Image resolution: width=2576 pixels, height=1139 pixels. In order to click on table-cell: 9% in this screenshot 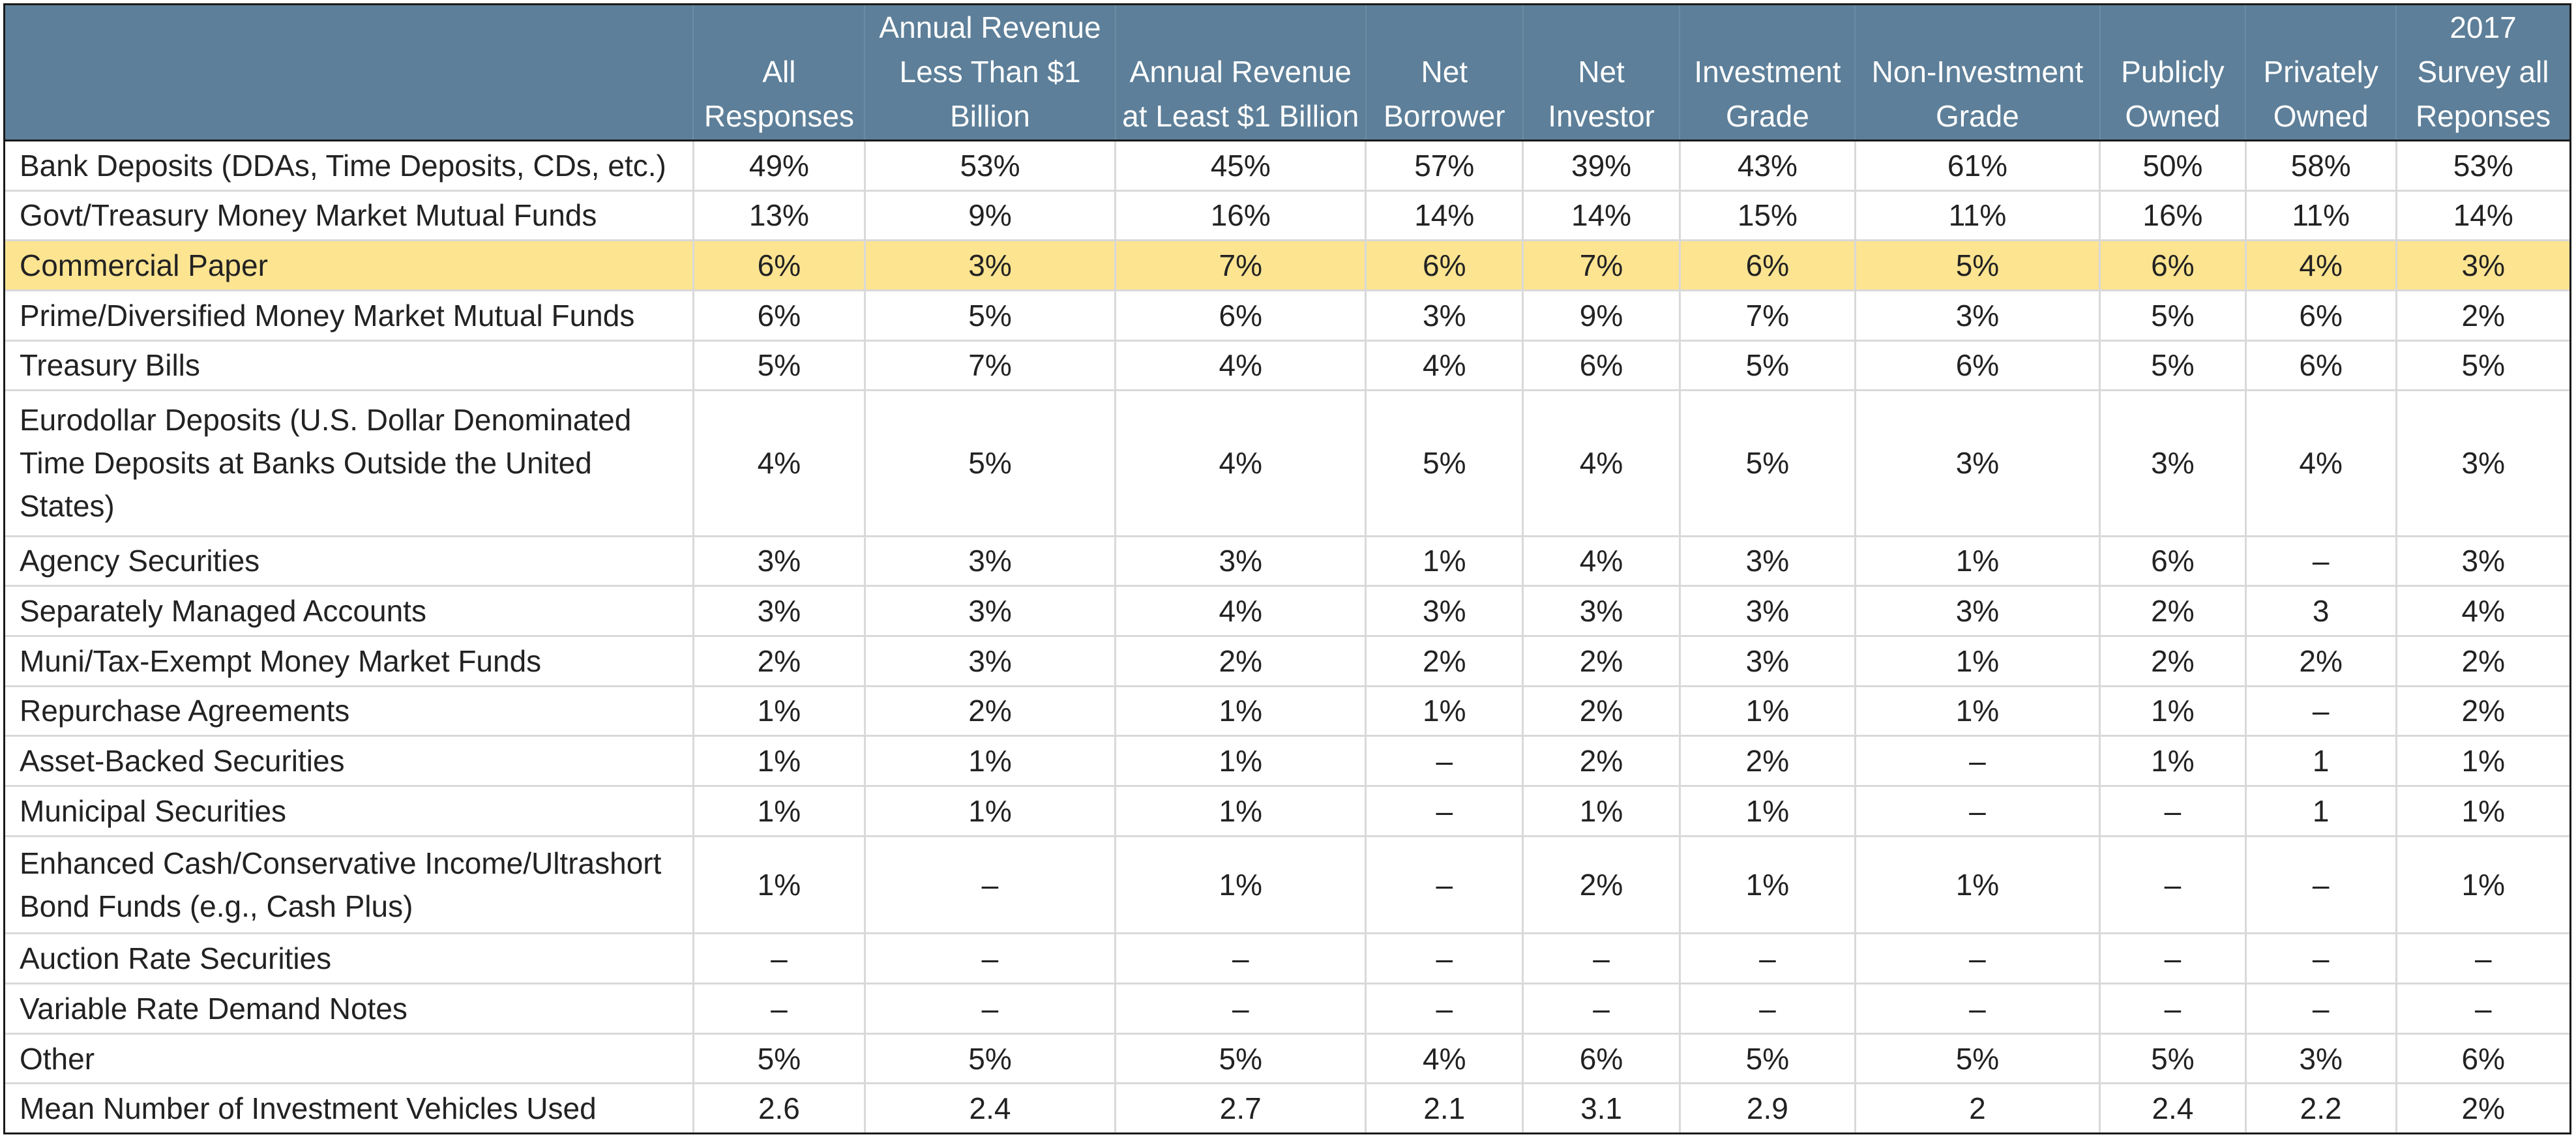, I will do `click(989, 216)`.